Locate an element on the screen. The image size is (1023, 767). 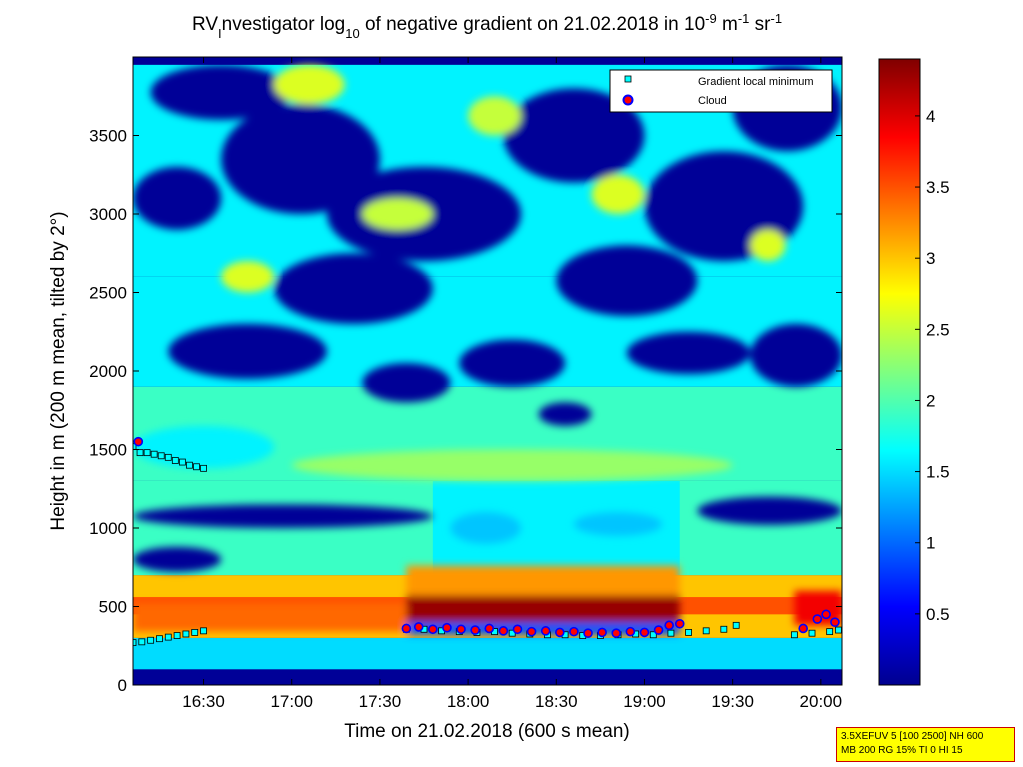
y-tick-label: 500 is located at coordinates (113, 607).